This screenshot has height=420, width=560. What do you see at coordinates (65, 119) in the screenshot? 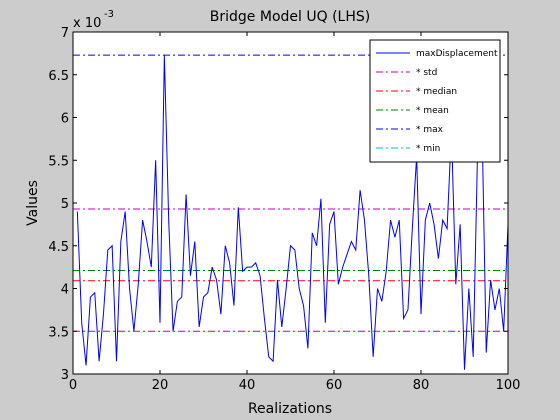
I see `y-tick-label: 6` at bounding box center [65, 119].